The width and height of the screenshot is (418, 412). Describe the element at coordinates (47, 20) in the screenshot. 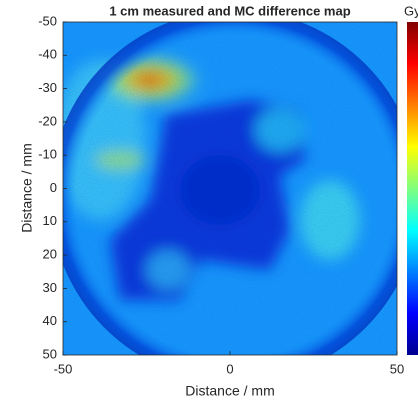

I see `y-tick-label: -50` at that location.